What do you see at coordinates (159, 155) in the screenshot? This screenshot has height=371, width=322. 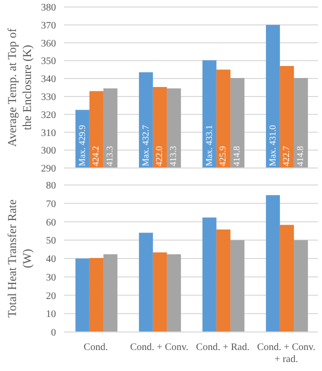 I see `annotation: 422.0` at bounding box center [159, 155].